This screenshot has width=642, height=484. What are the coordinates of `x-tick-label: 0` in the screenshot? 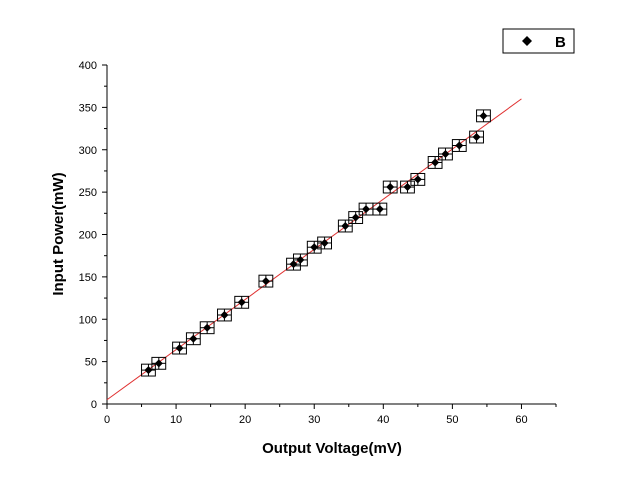 It's located at (107, 420).